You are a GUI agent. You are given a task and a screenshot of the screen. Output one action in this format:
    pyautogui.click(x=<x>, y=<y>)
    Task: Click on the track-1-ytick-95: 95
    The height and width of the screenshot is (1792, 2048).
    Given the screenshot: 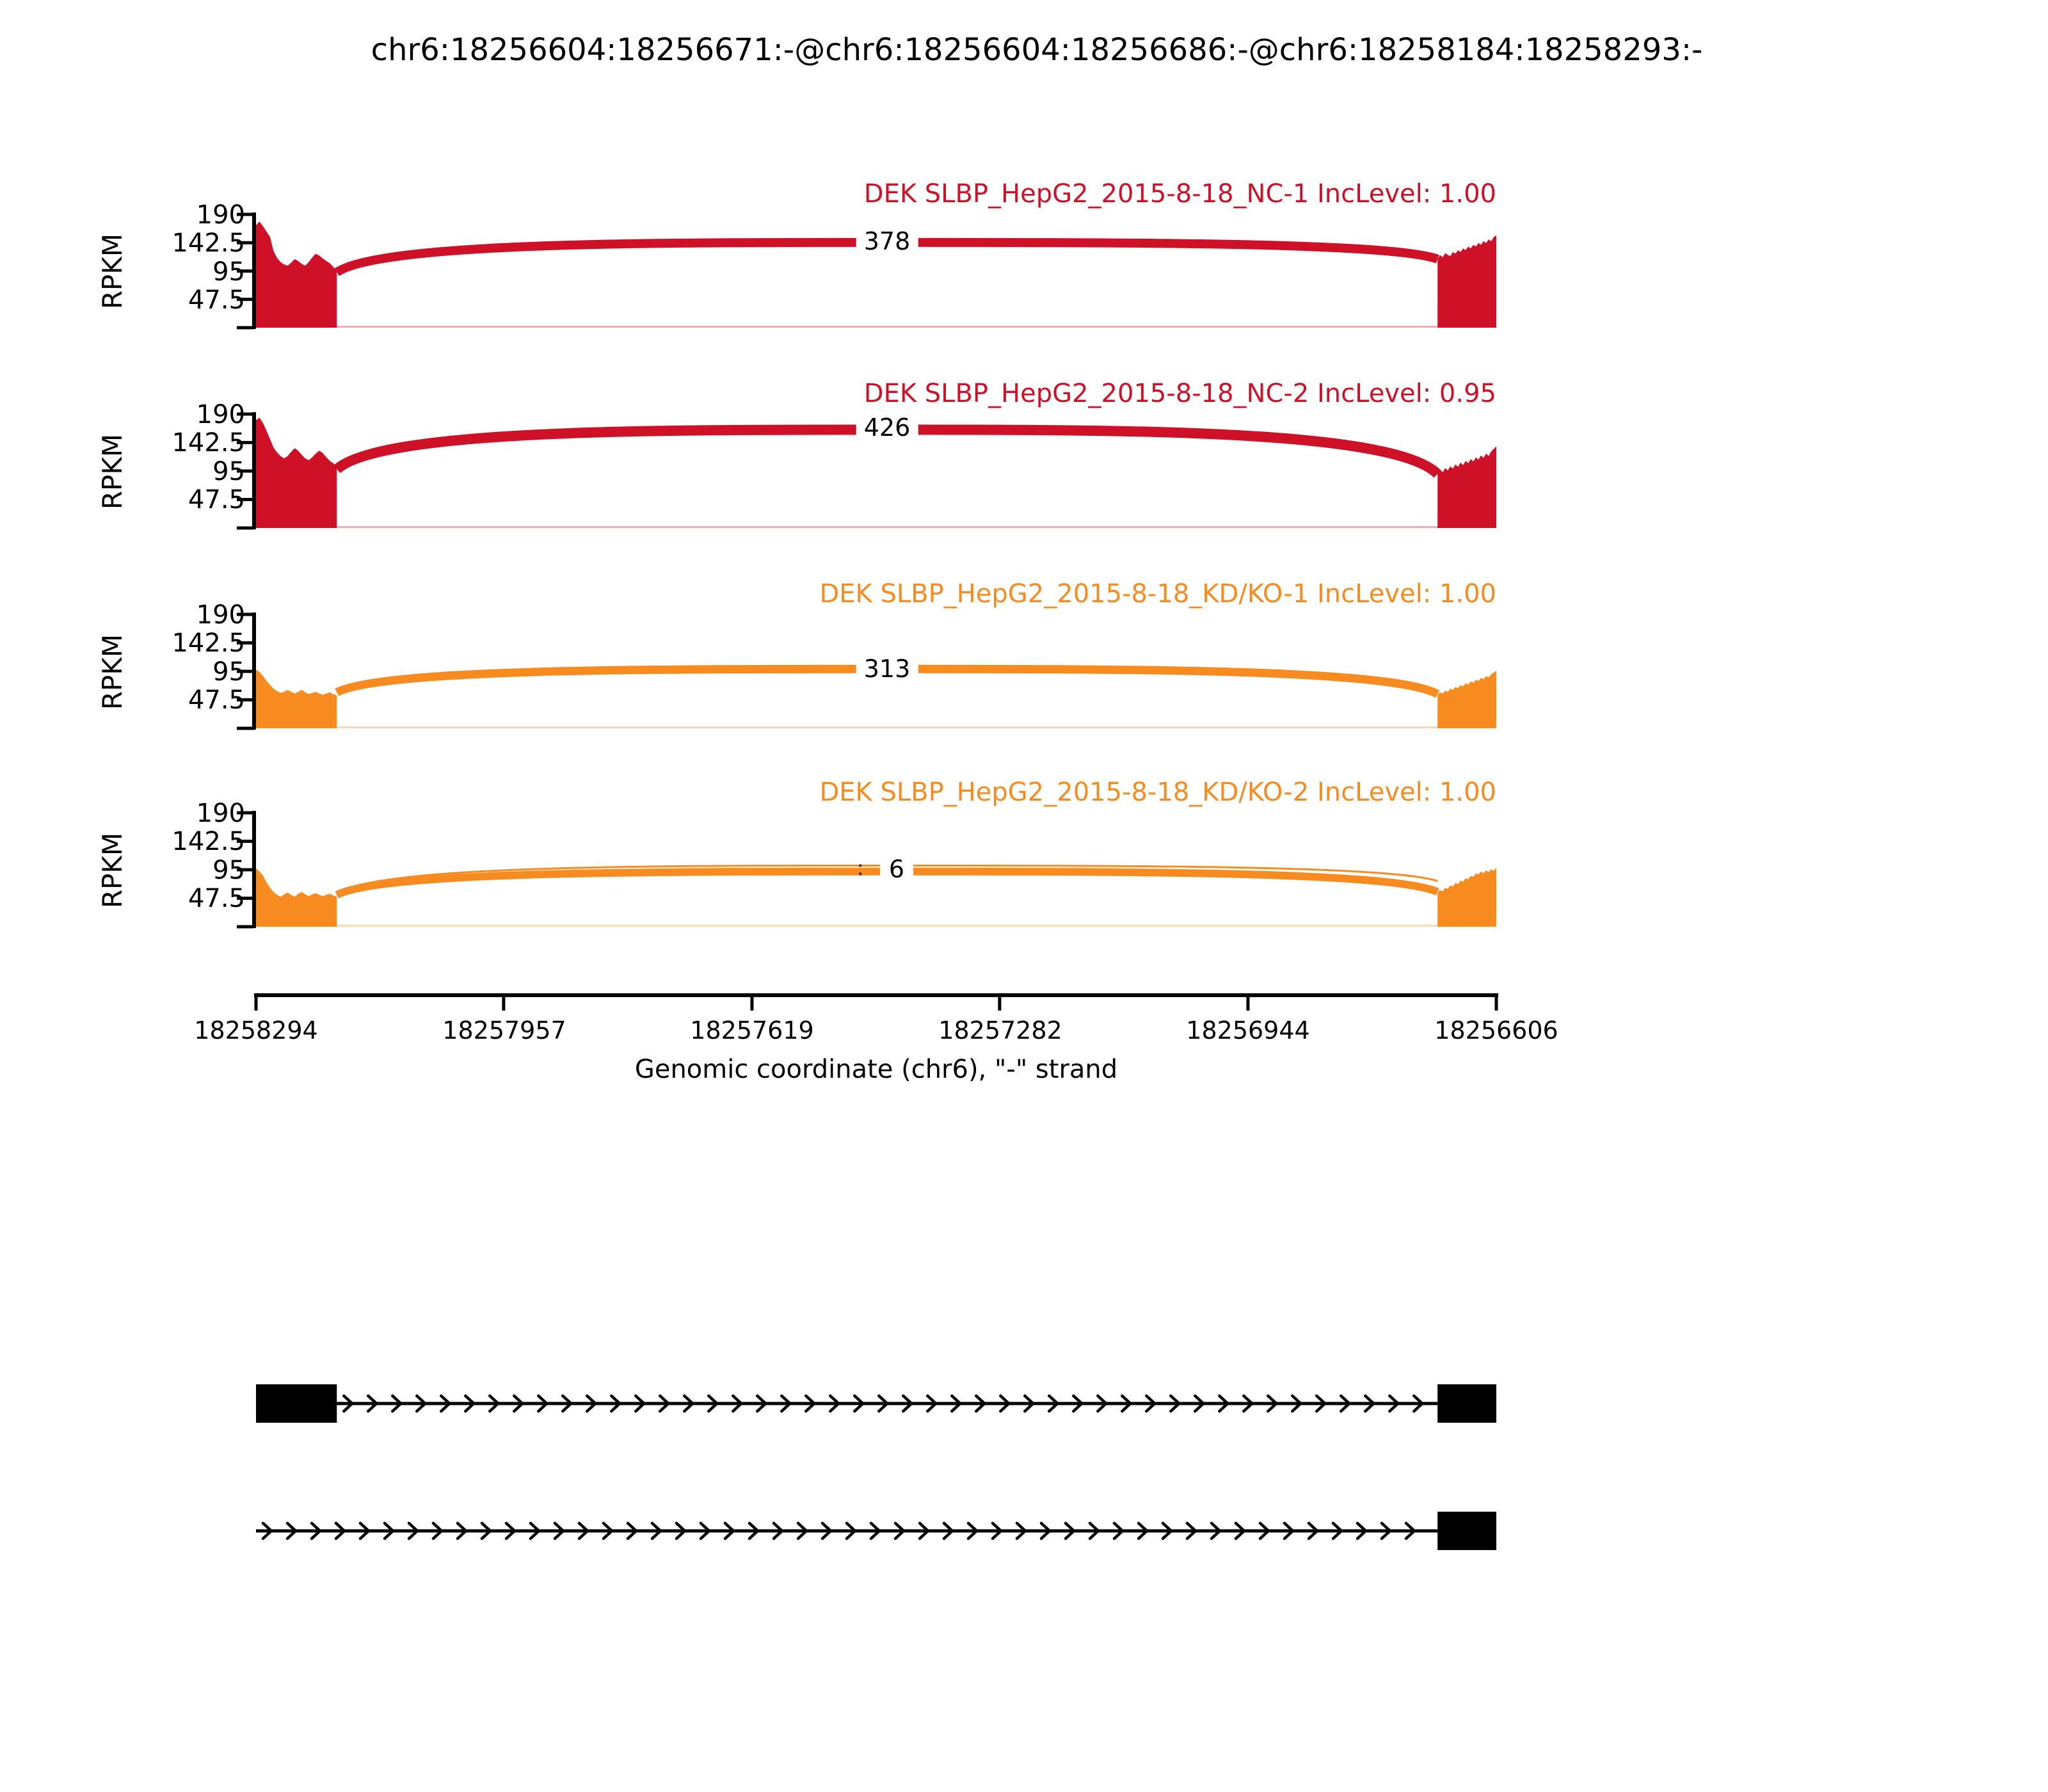 What is the action you would take?
    pyautogui.click(x=228, y=272)
    